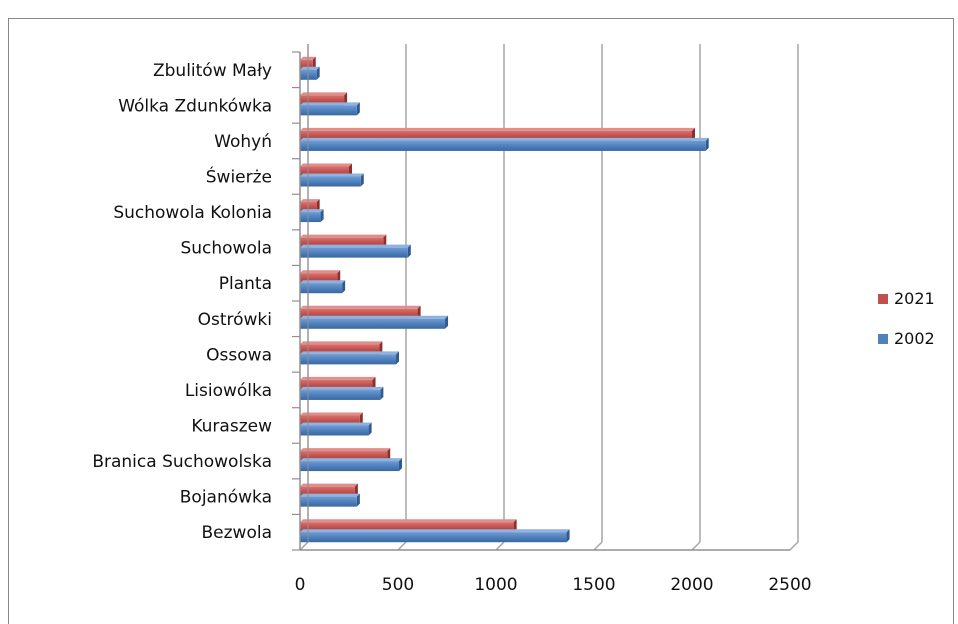 Image resolution: width=958 pixels, height=624 pixels. Describe the element at coordinates (691, 585) in the screenshot. I see `x-tick-label: 2000` at that location.